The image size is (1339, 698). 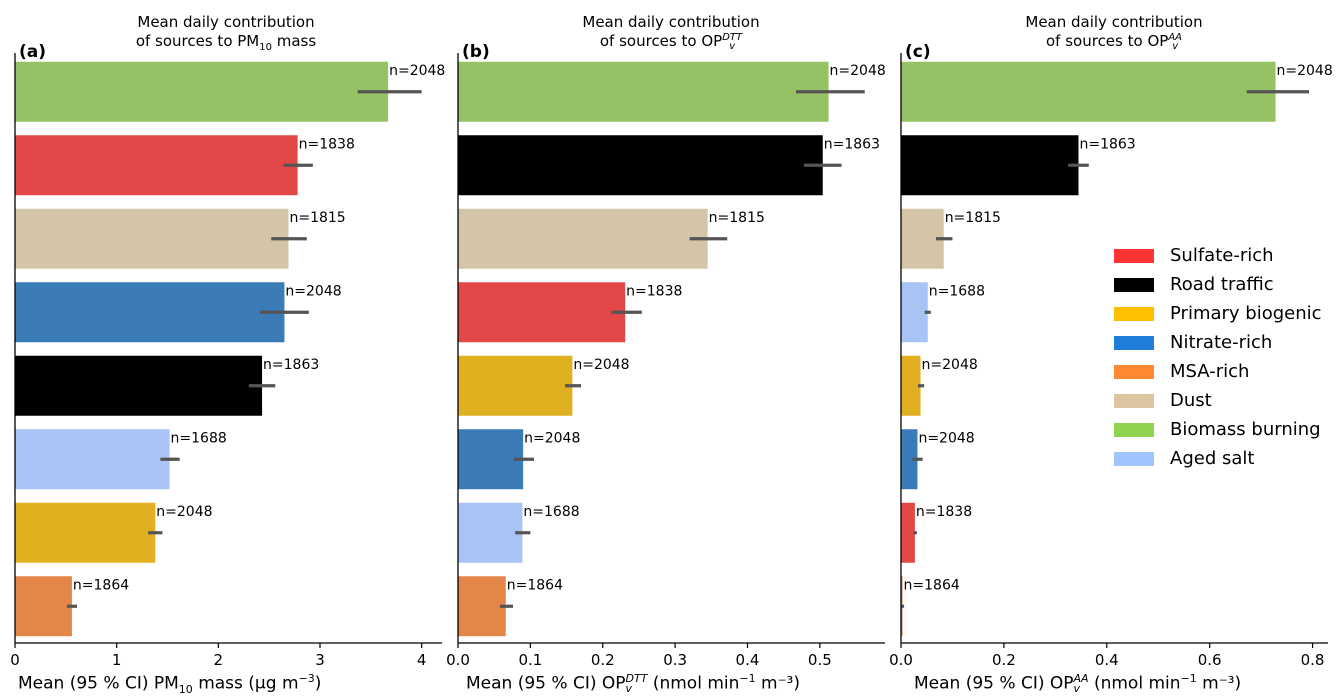 I want to click on x-tick-label: 3, so click(x=320, y=660).